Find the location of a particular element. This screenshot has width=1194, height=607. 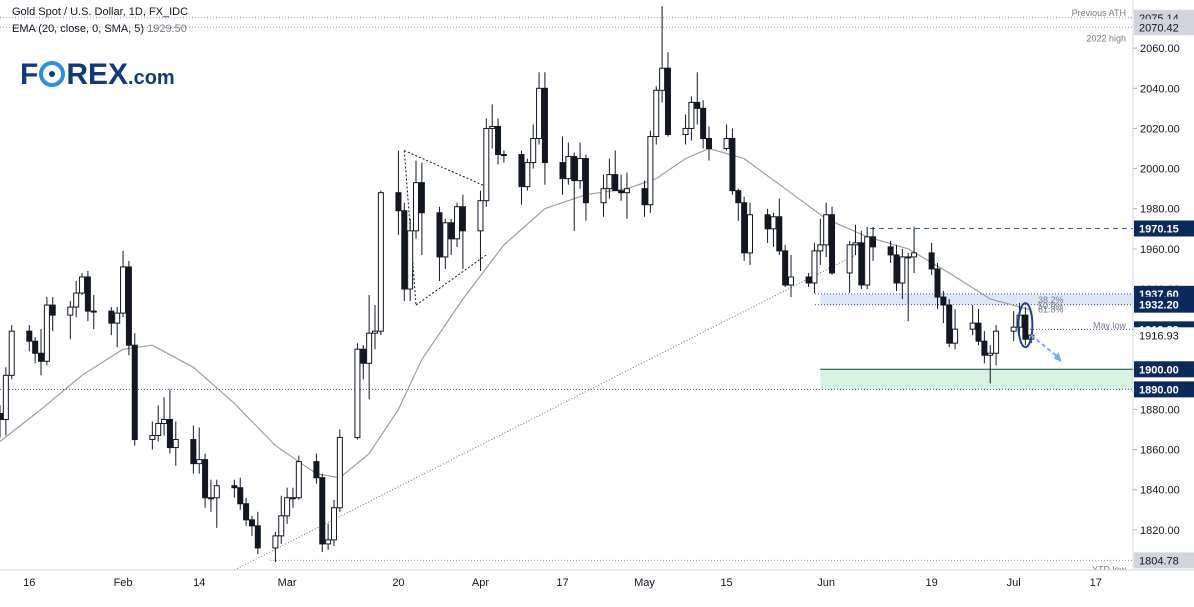

ytd-low-label: YTD low is located at coordinates (1109, 569).